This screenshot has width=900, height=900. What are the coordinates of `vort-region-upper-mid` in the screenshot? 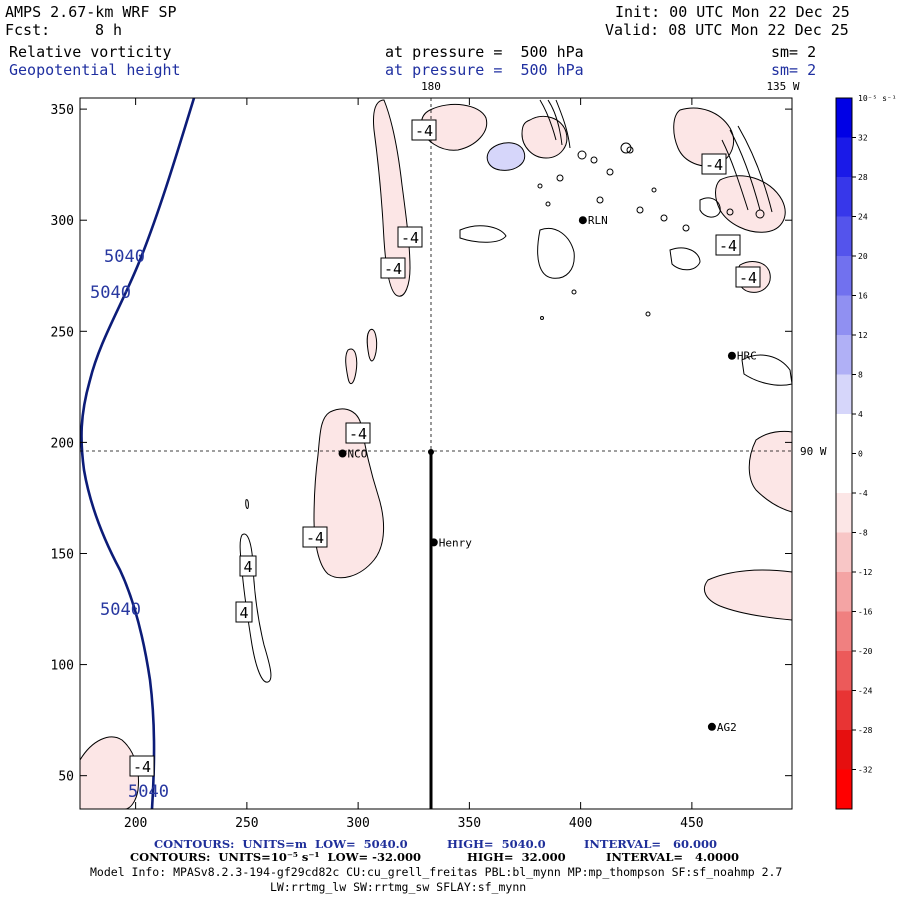 It's located at (544, 137).